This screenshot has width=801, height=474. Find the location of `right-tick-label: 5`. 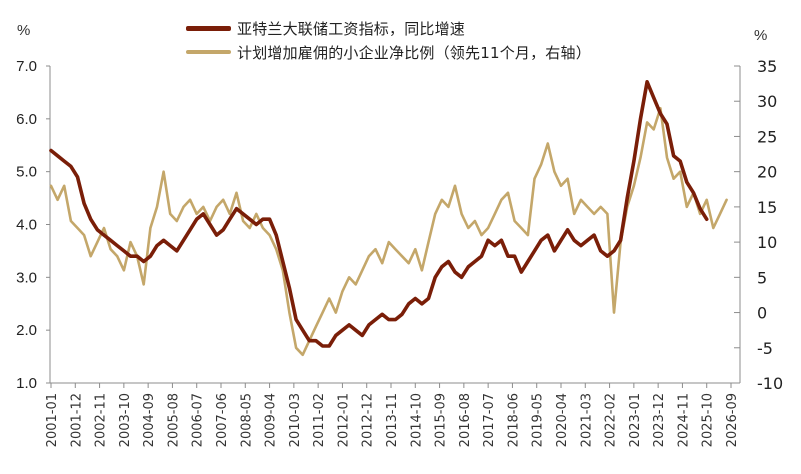

right-tick-label: 5 is located at coordinates (762, 277).